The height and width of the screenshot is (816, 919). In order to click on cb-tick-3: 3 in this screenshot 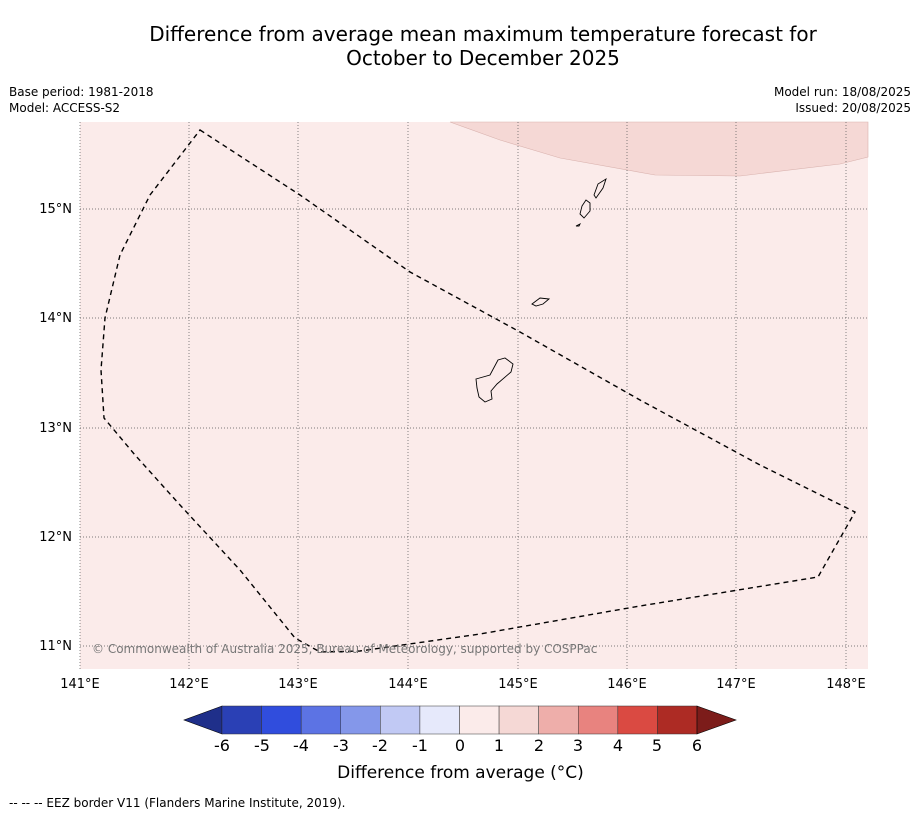, I will do `click(578, 745)`.